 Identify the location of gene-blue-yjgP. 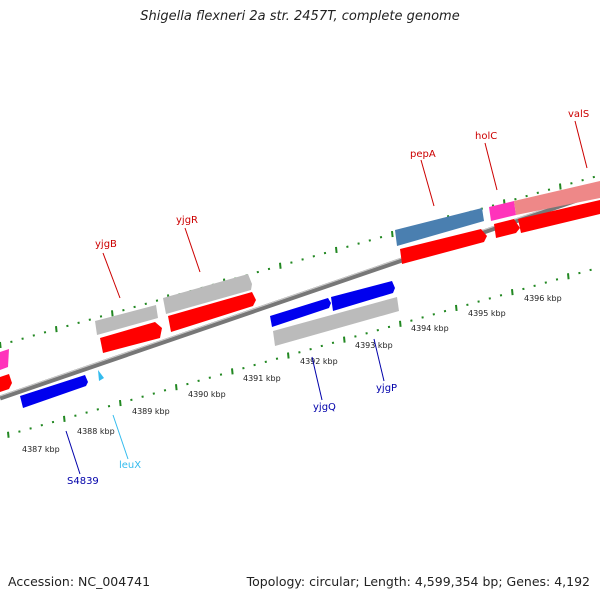
(363, 296).